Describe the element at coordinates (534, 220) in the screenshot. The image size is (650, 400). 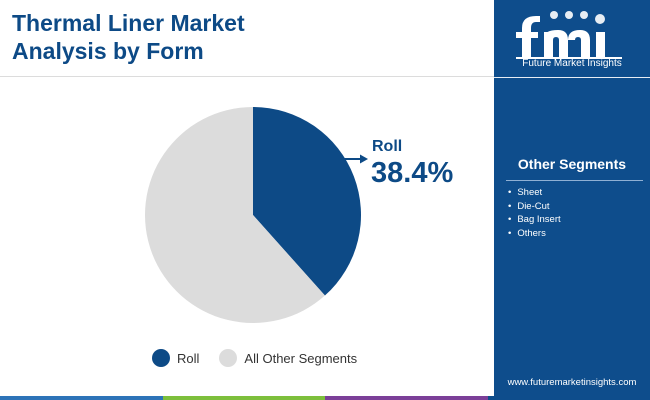
I see `segment-item-bag-insert: Bag Insert` at that location.